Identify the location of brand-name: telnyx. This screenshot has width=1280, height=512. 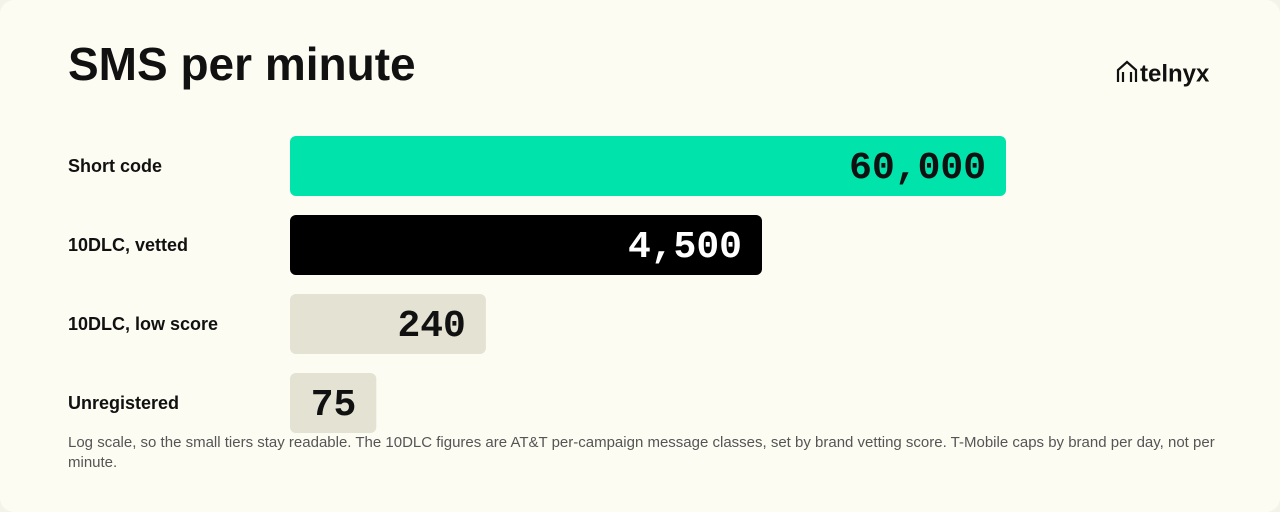
(1175, 73).